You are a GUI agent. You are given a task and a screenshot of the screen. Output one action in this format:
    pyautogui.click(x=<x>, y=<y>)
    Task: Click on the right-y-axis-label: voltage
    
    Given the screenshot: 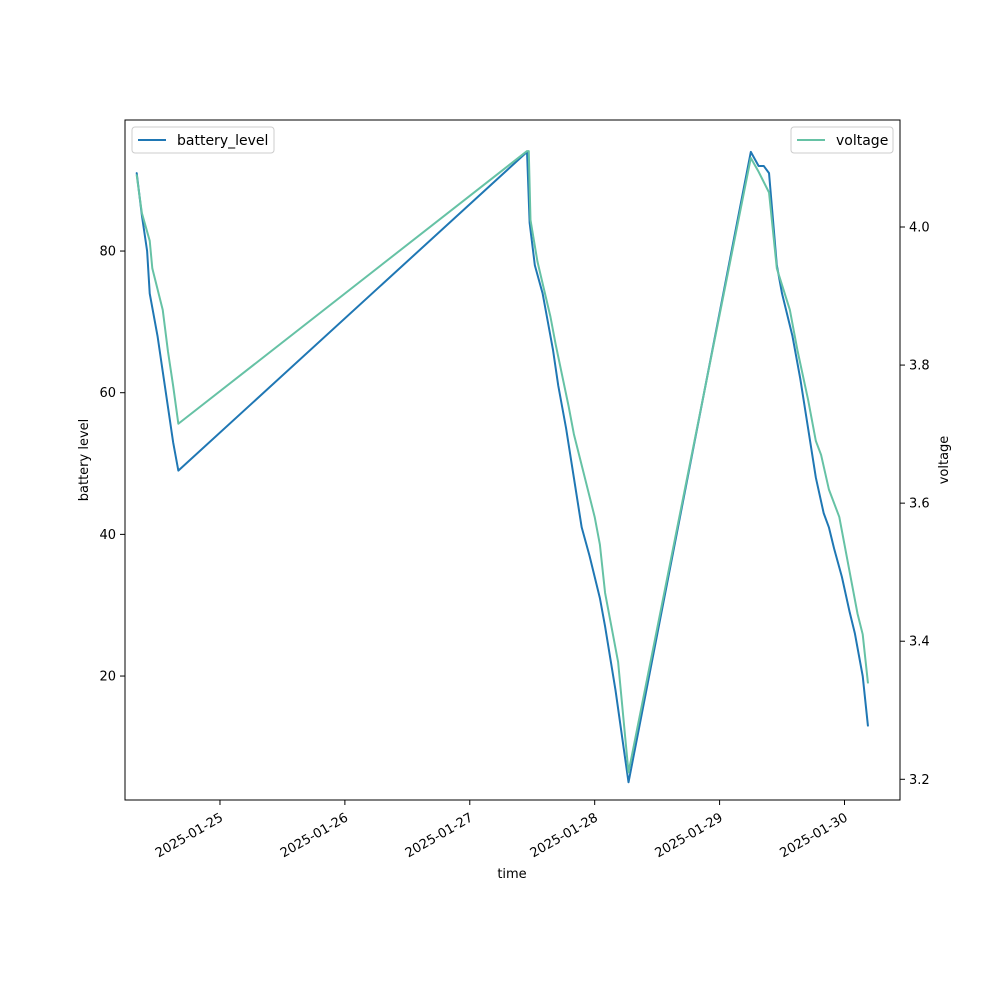 What is the action you would take?
    pyautogui.click(x=944, y=460)
    